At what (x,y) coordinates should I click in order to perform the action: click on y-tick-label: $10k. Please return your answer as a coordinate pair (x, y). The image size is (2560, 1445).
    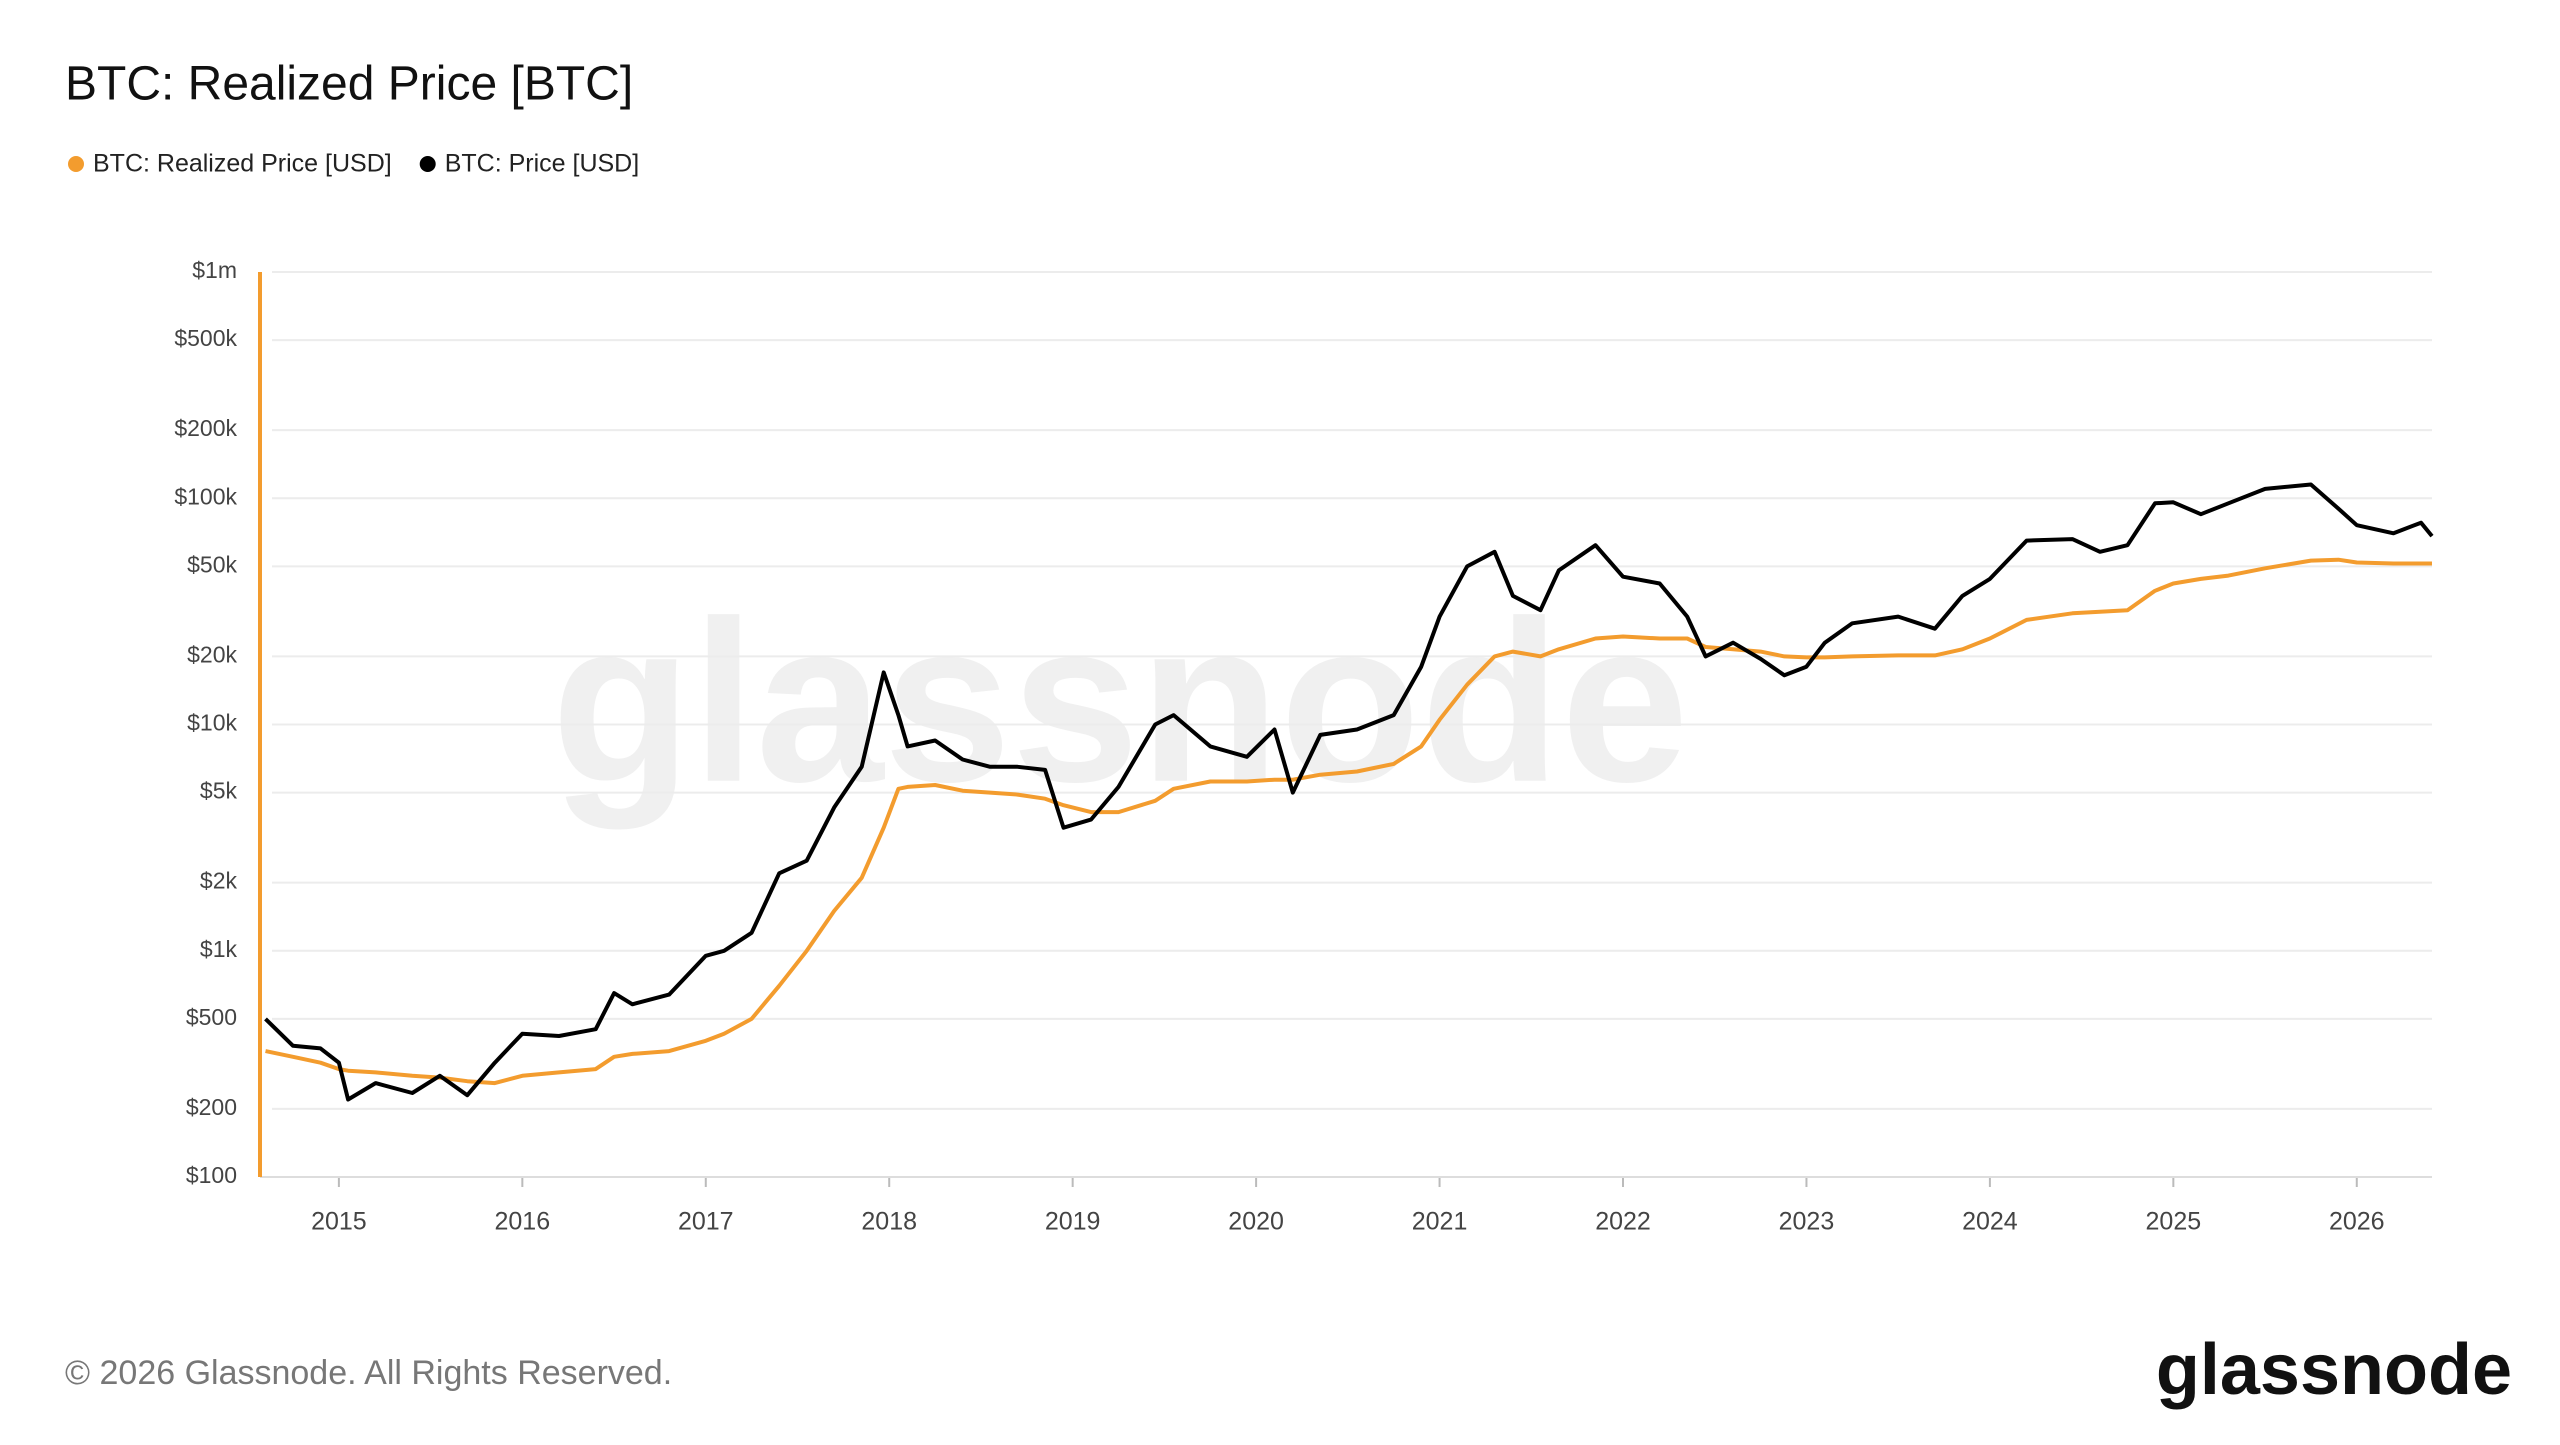
    Looking at the image, I should click on (212, 723).